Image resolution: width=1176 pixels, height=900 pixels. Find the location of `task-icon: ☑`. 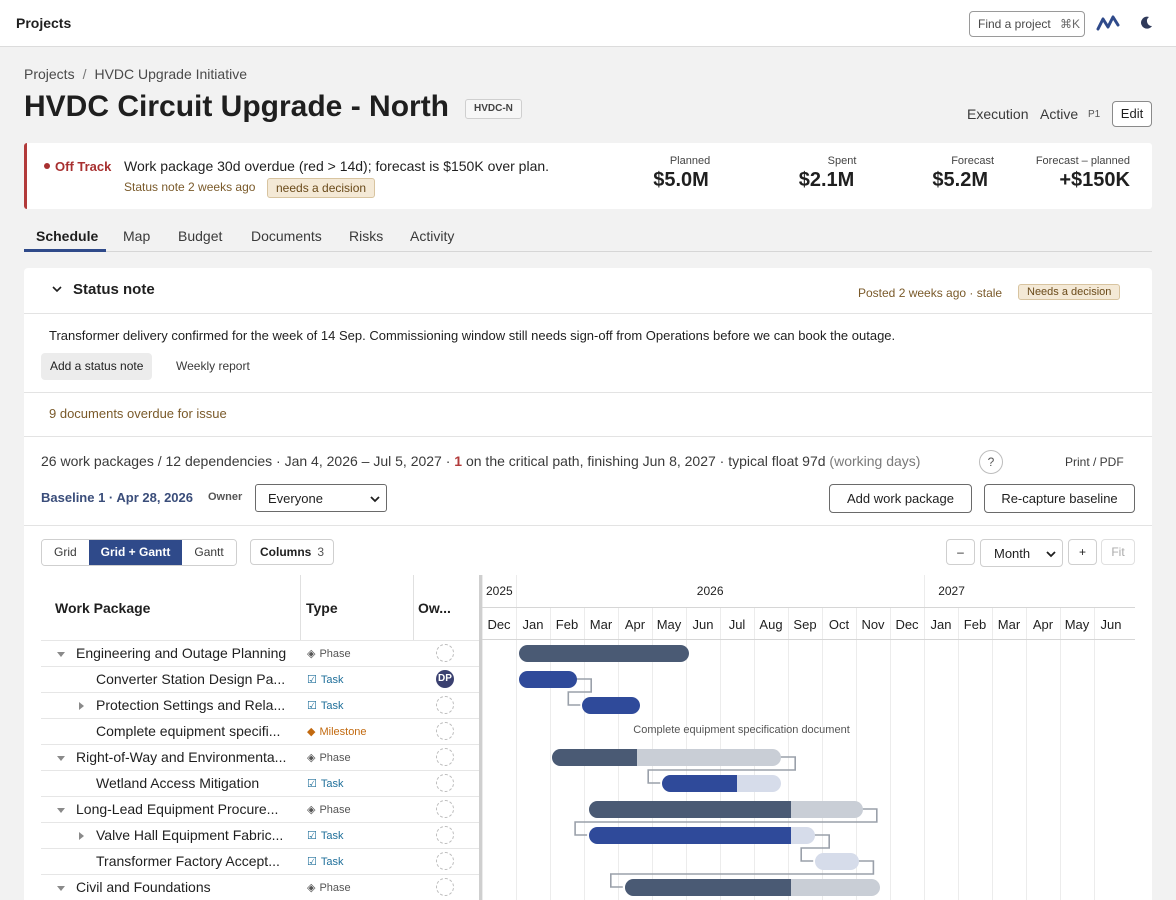

task-icon: ☑ is located at coordinates (312, 706).